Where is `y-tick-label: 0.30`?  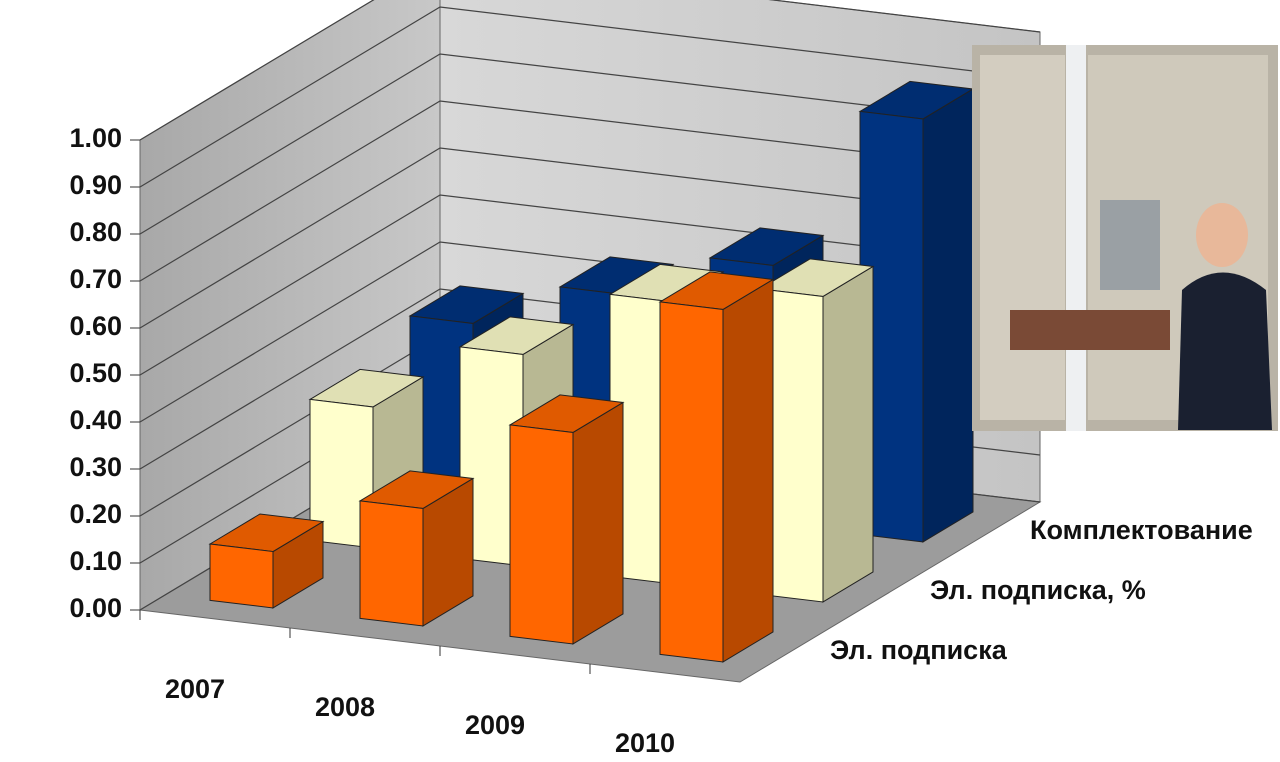
y-tick-label: 0.30 is located at coordinates (95, 467).